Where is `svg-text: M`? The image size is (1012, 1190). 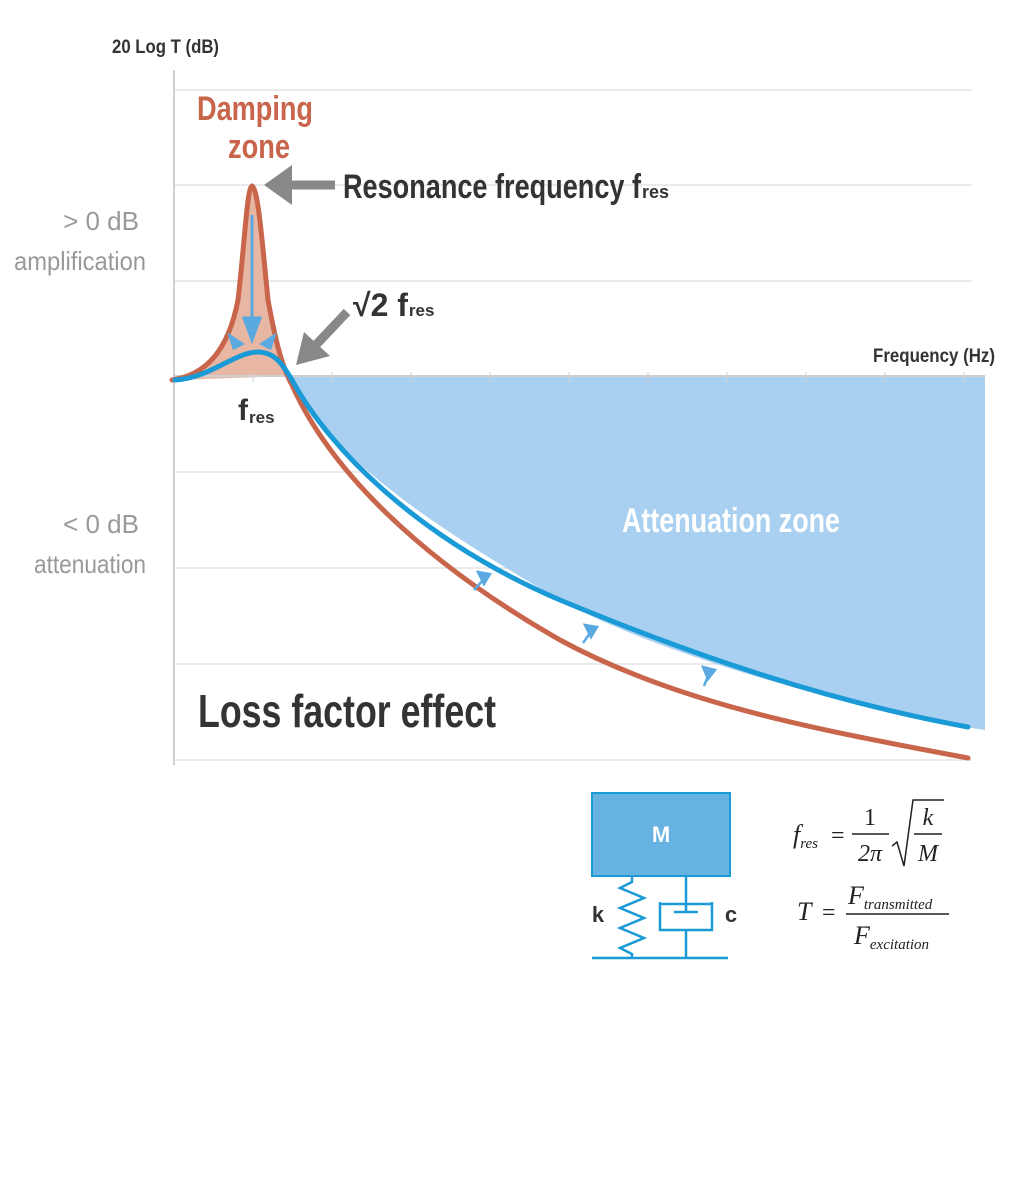
svg-text: M is located at coordinates (928, 854).